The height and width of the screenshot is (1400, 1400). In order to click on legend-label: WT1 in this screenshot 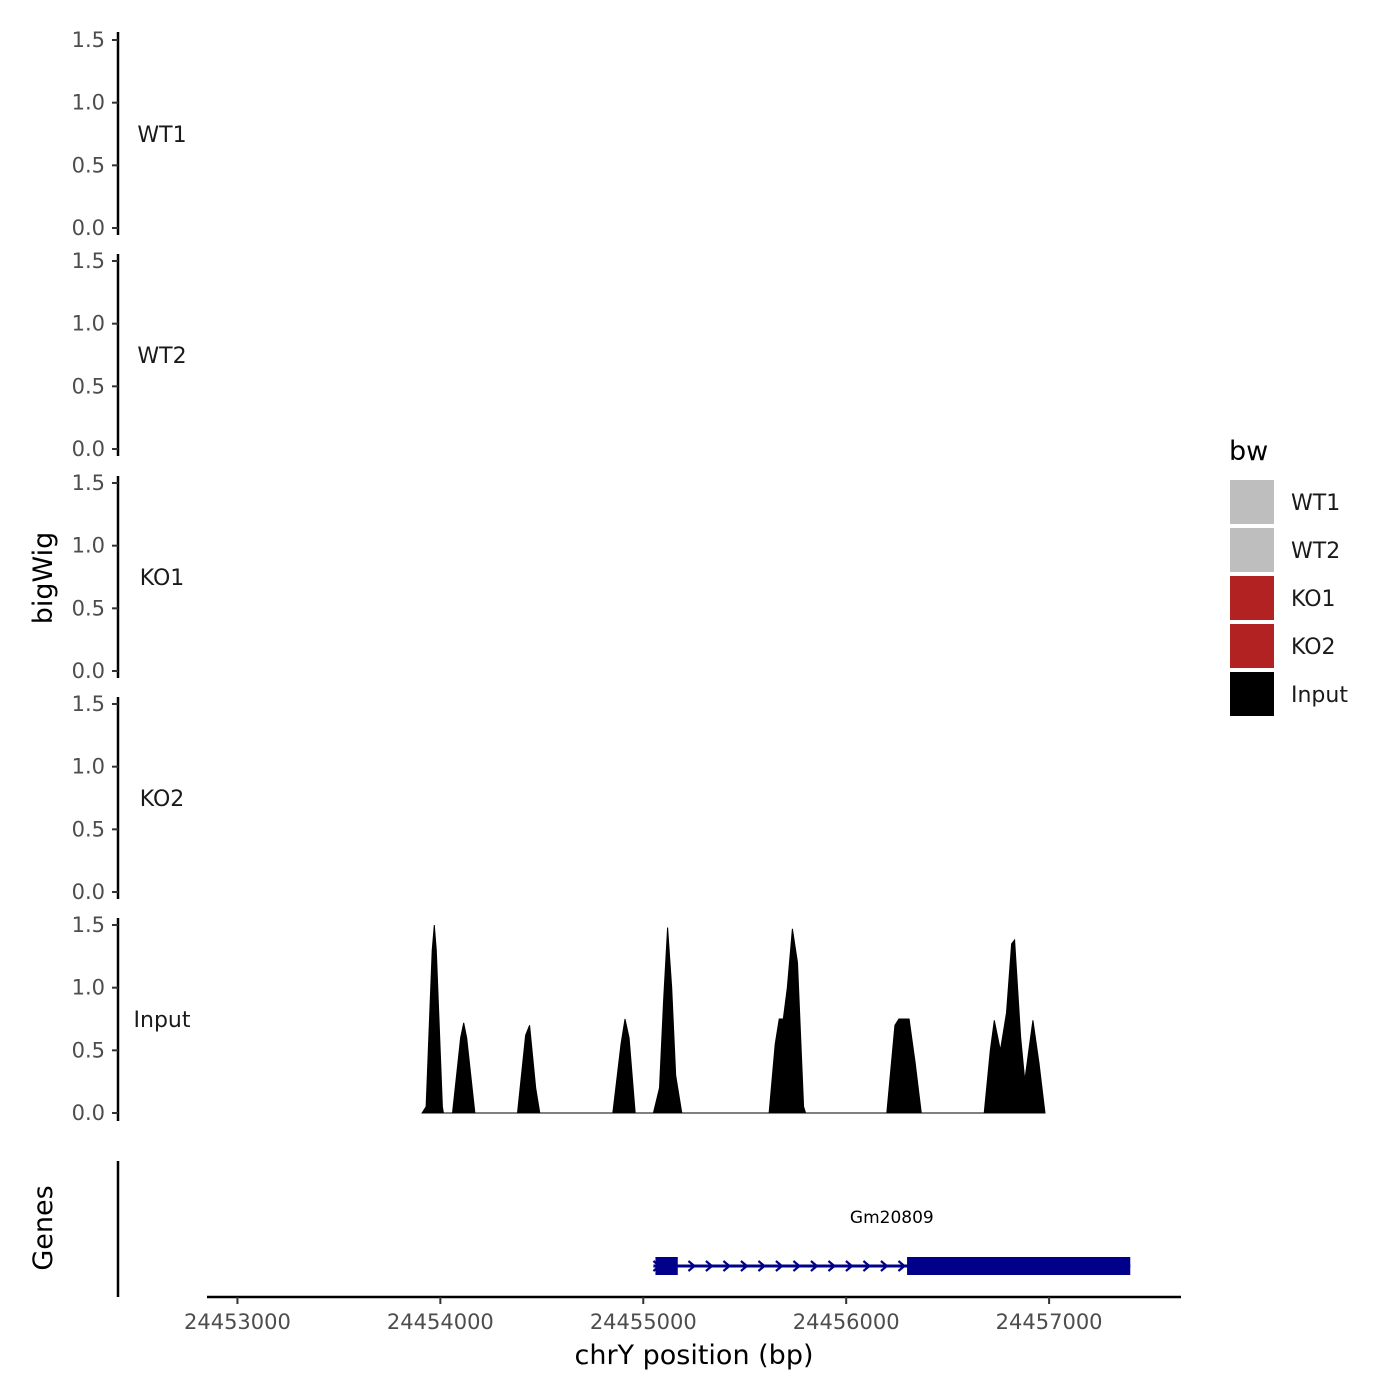, I will do `click(1315, 503)`.